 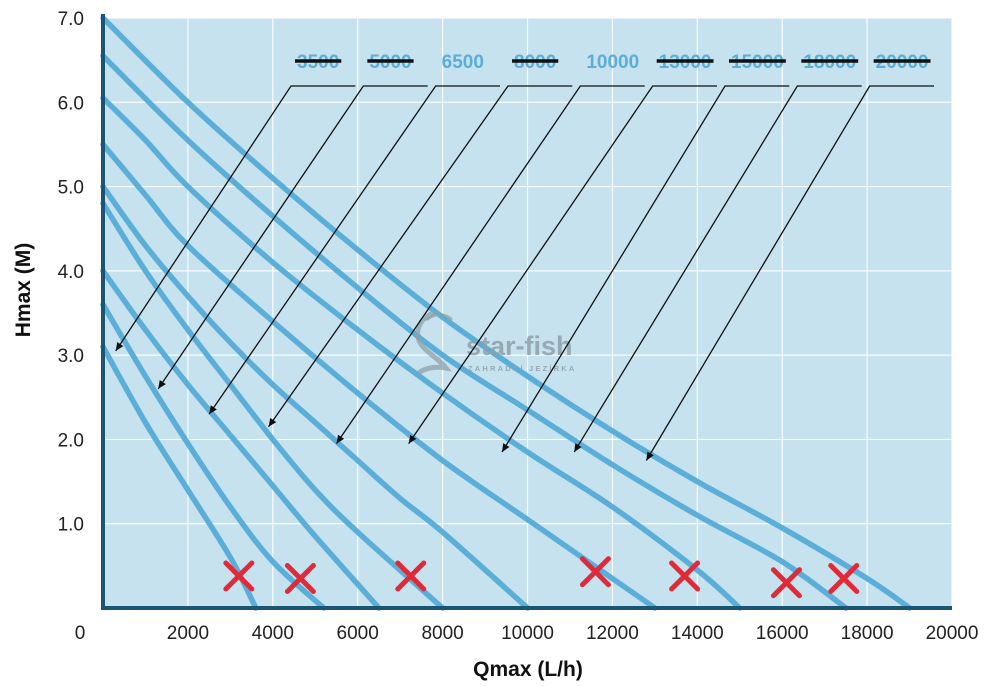 What do you see at coordinates (71, 440) in the screenshot?
I see `y-tick-2.0: 2.0` at bounding box center [71, 440].